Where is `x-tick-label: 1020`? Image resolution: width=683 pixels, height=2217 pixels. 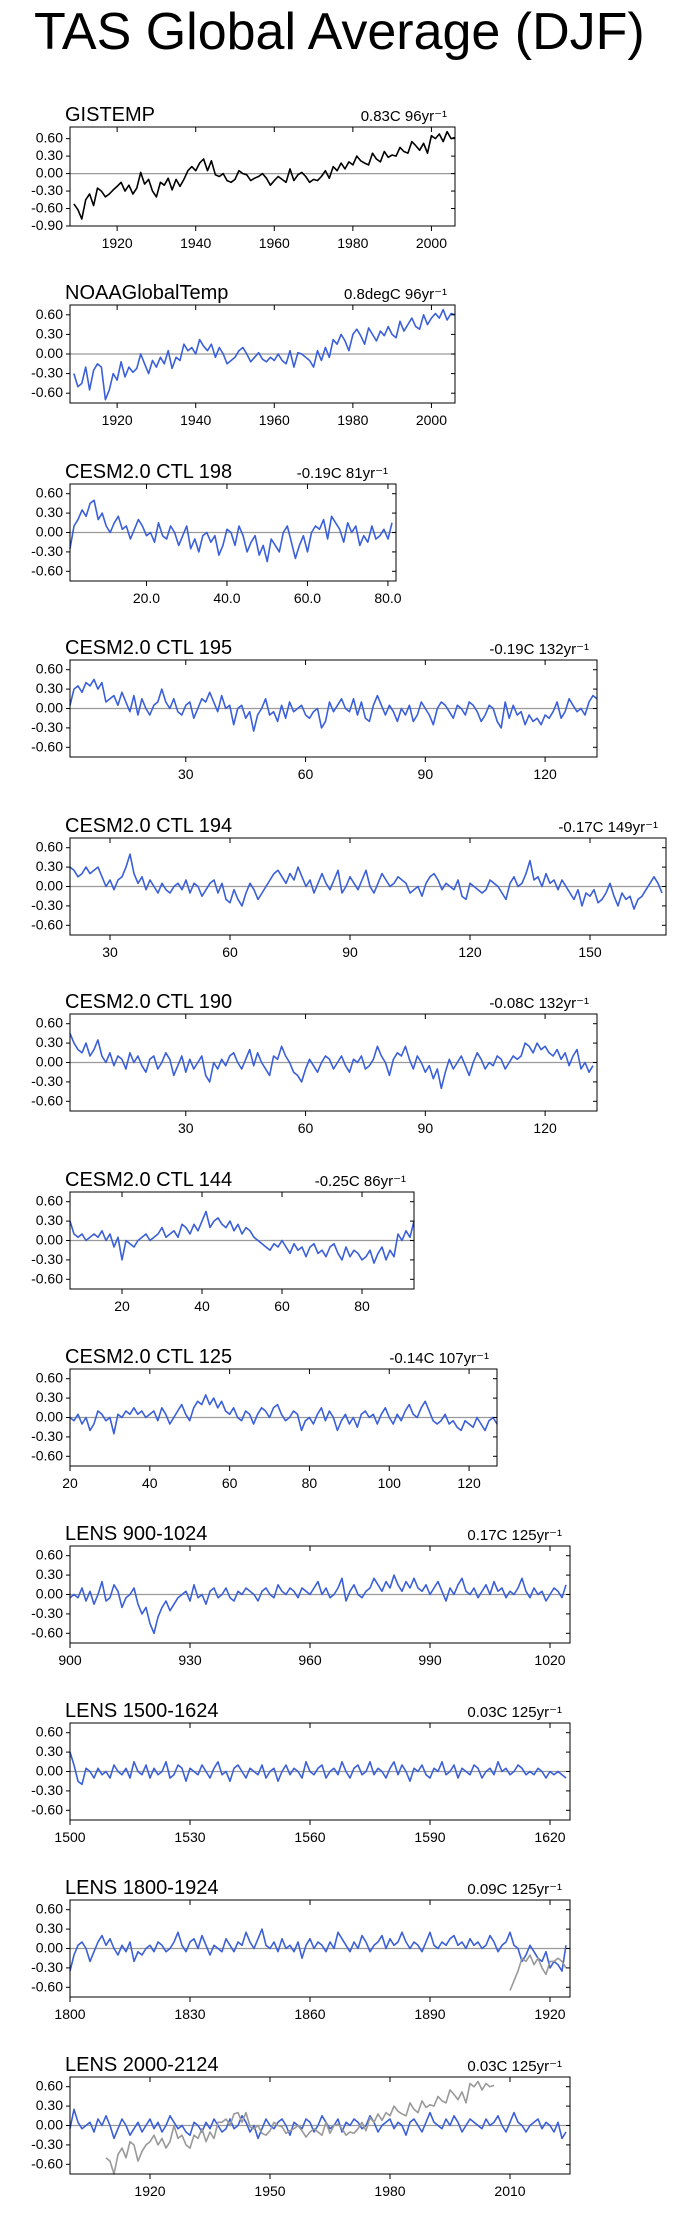
x-tick-label: 1020 is located at coordinates (549, 1660).